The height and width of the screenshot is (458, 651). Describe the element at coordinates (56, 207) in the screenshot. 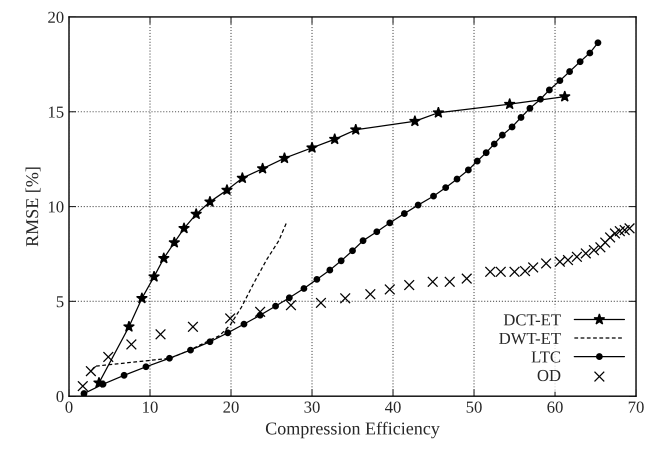

I see `y-tick-label: 10` at that location.